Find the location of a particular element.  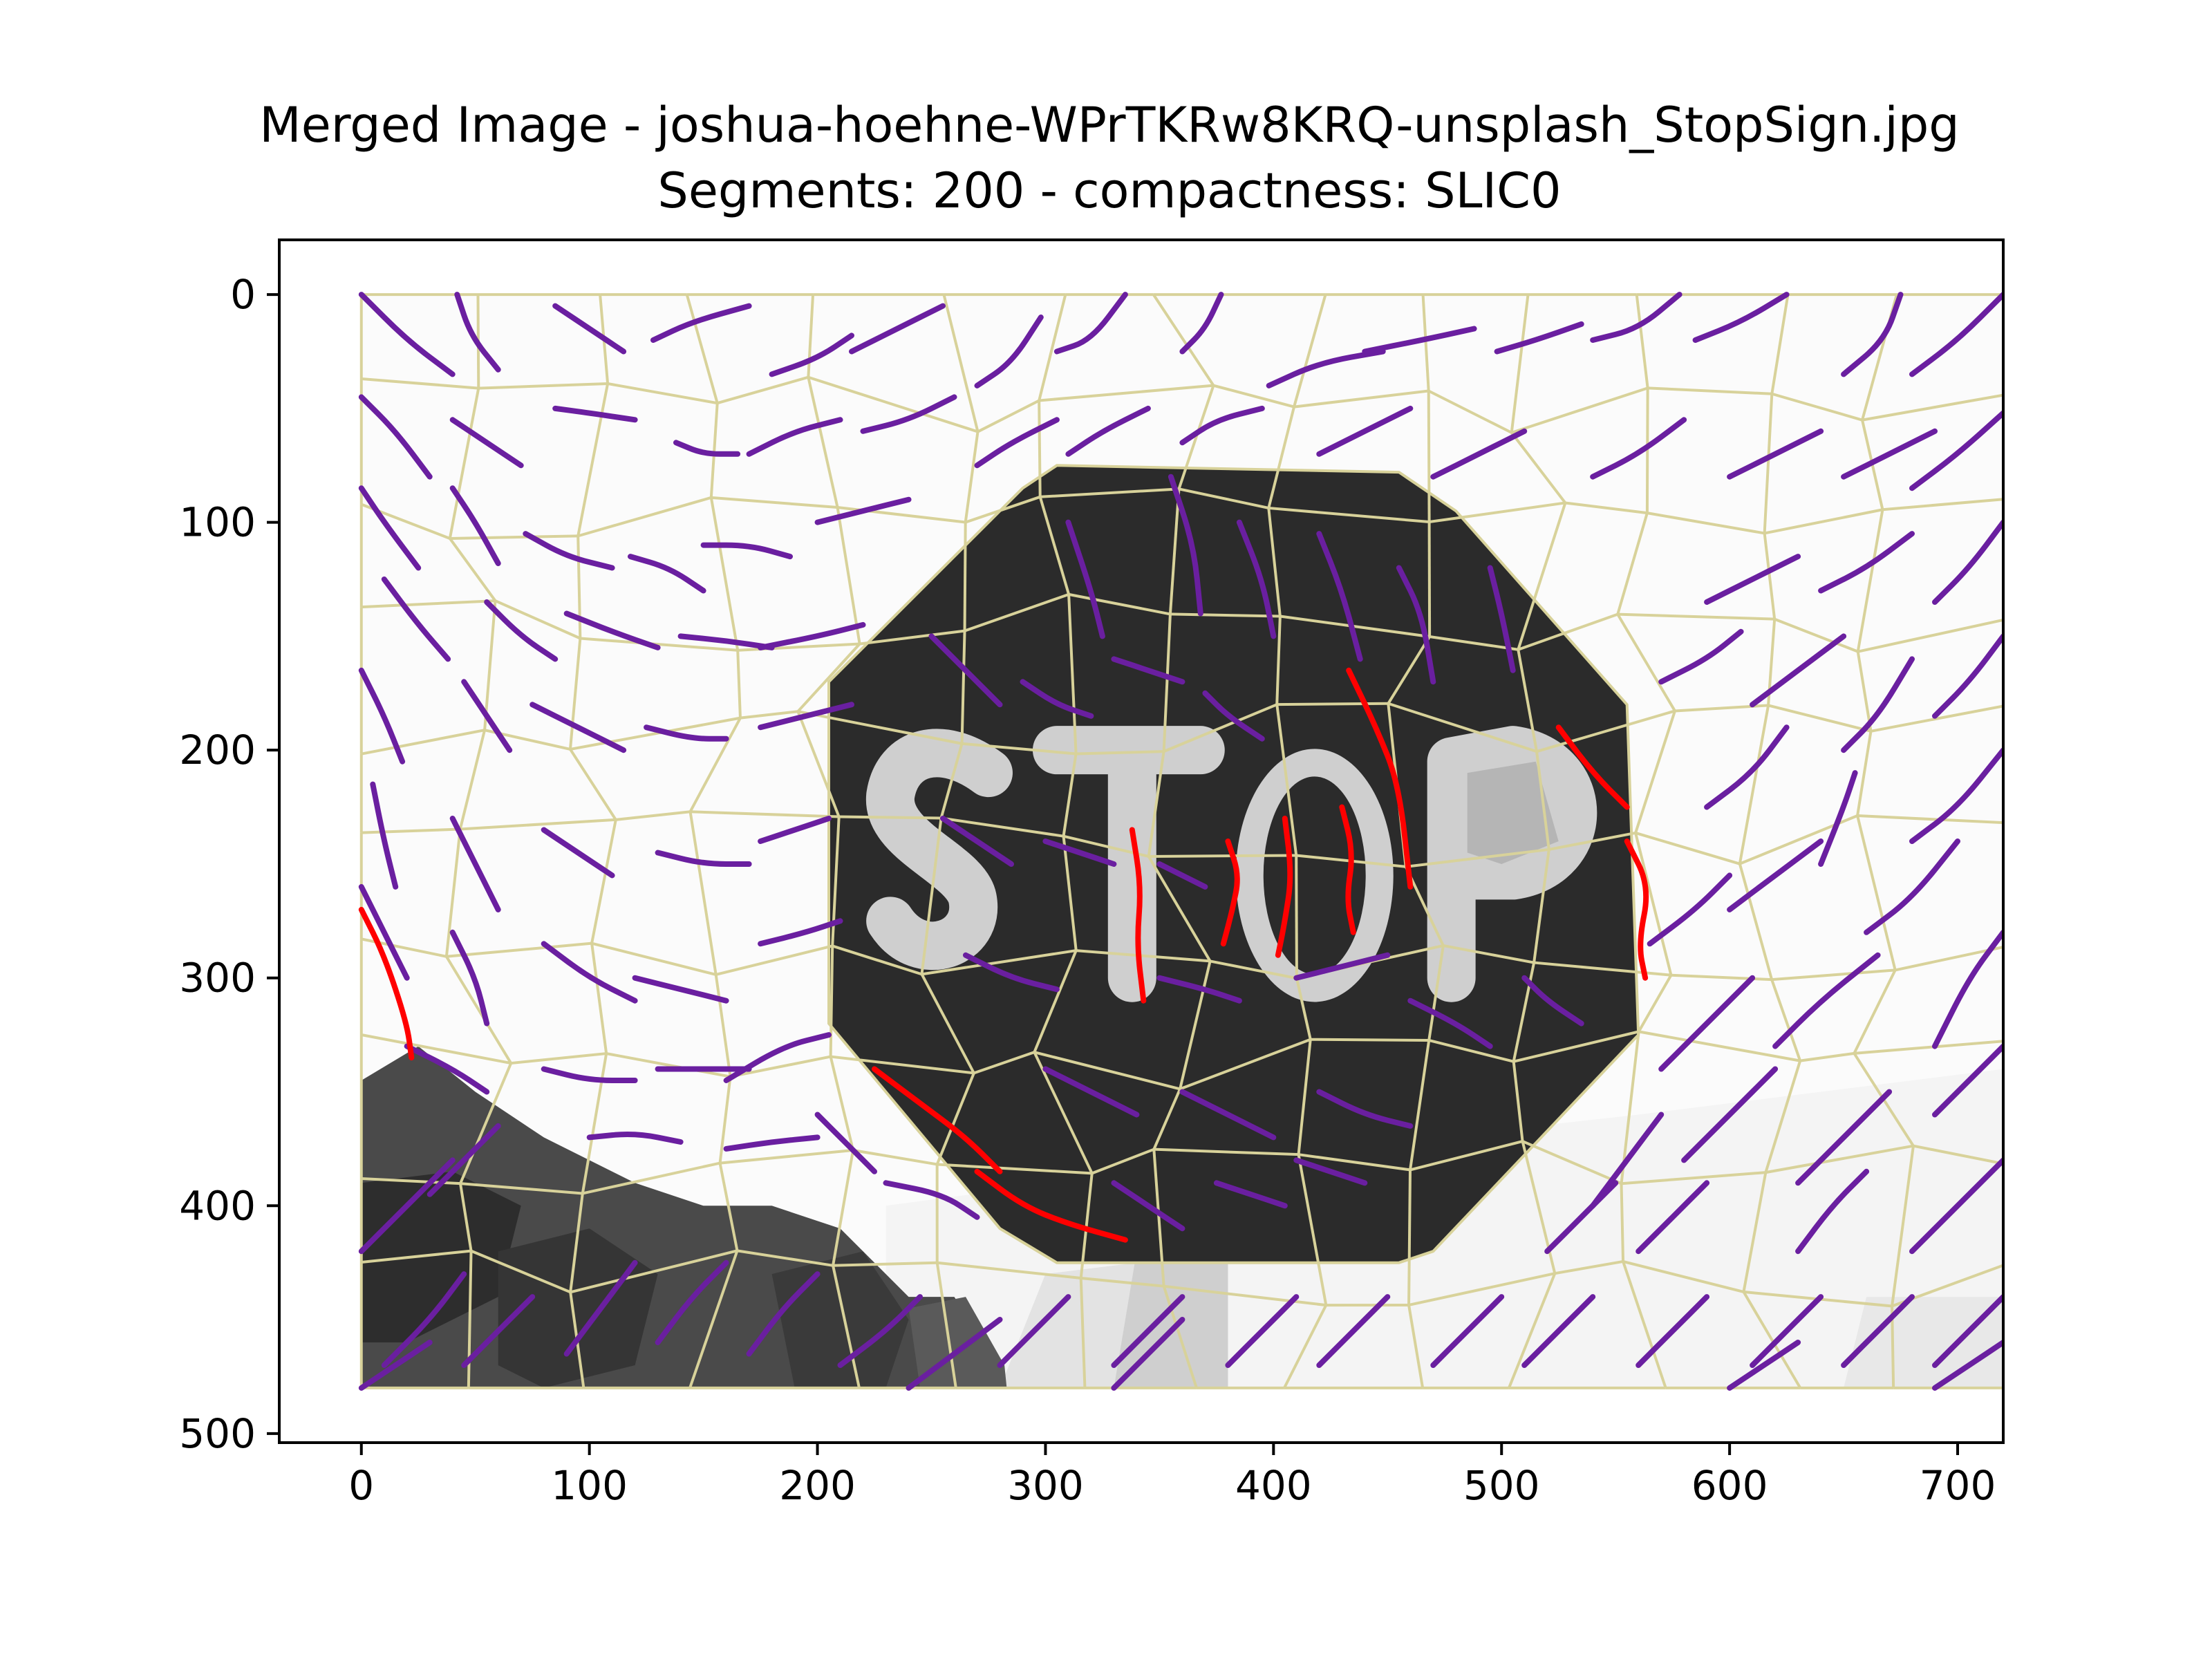

bush-light is located at coordinates (957, 1342).